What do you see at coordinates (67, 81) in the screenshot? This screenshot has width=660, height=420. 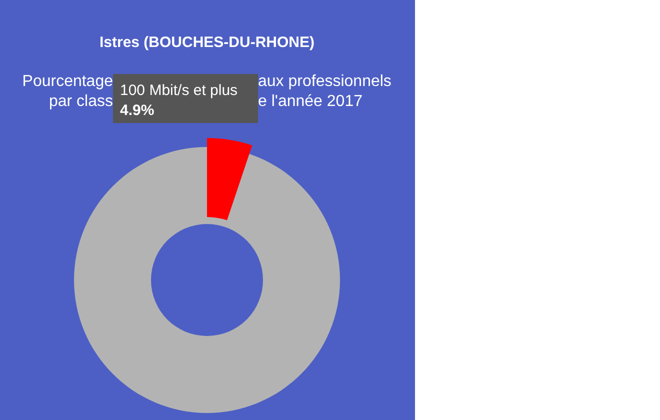 I see `text: Pourcentage` at bounding box center [67, 81].